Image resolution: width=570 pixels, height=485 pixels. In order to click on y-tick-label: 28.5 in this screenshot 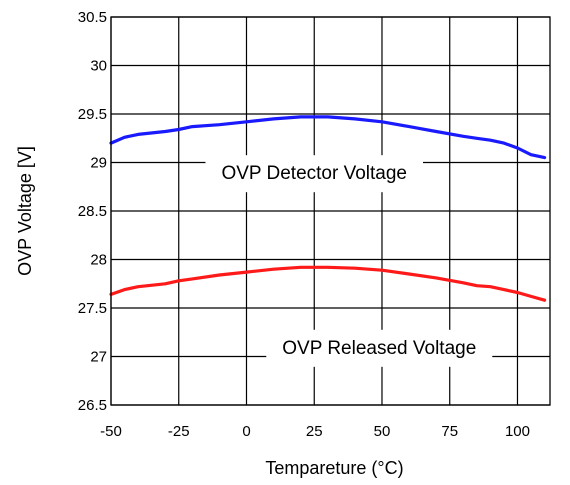, I will do `click(92, 211)`.